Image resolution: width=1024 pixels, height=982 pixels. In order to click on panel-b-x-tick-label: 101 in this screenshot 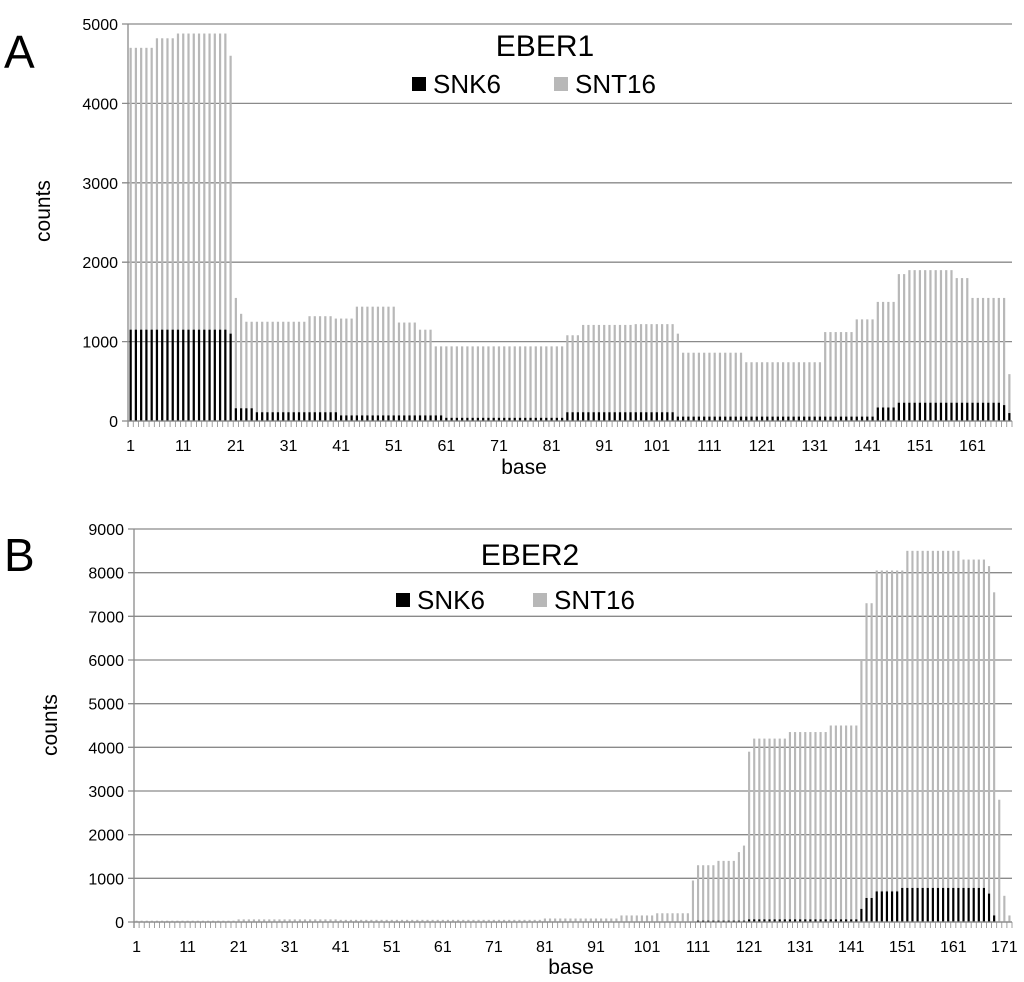, I will do `click(647, 947)`.